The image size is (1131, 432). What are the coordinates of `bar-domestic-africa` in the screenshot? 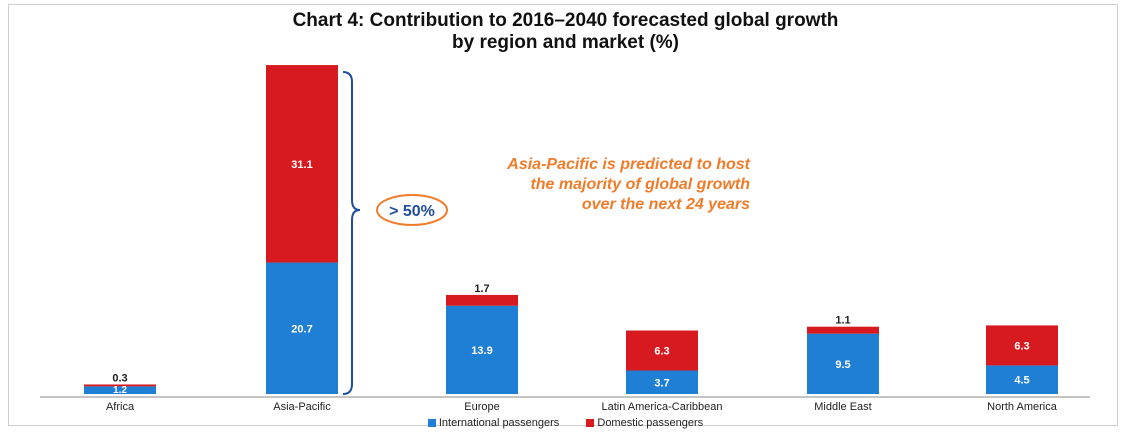 It's located at (120, 385).